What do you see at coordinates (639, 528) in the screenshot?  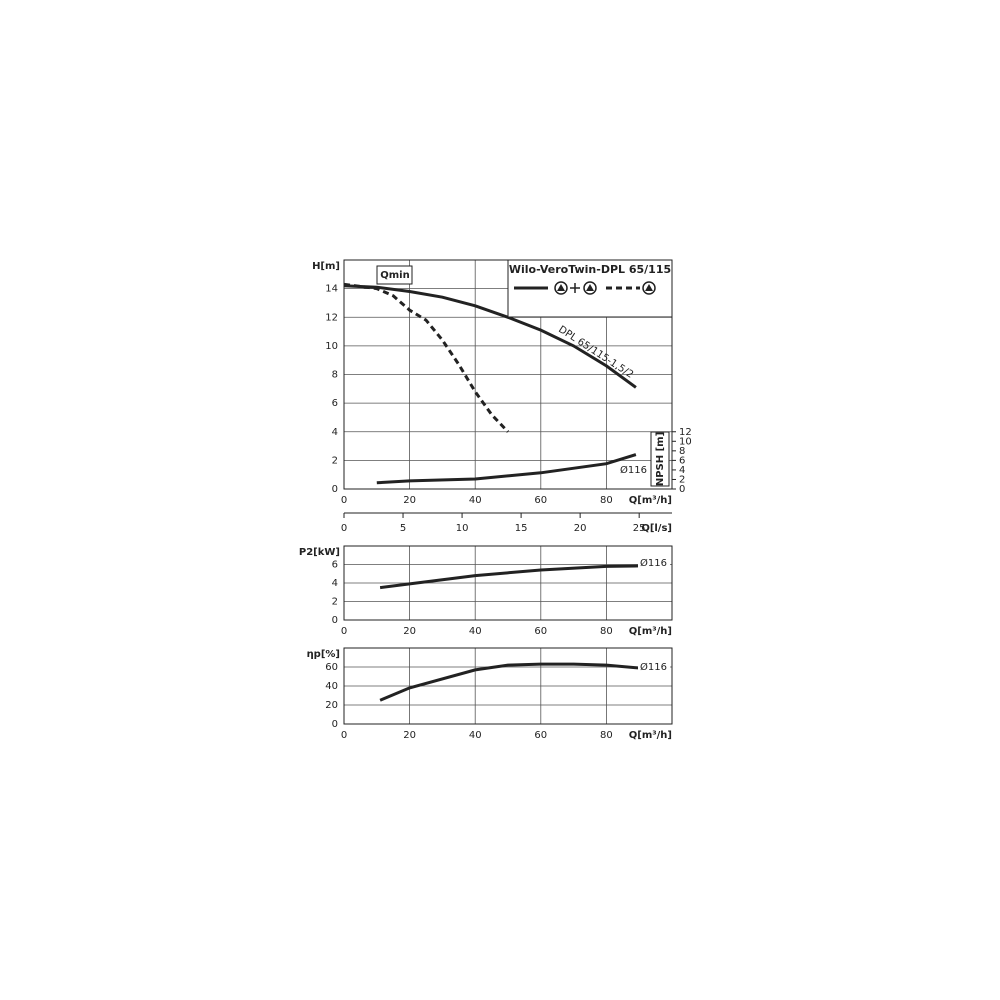 I see `x2-tick-label: 25` at bounding box center [639, 528].